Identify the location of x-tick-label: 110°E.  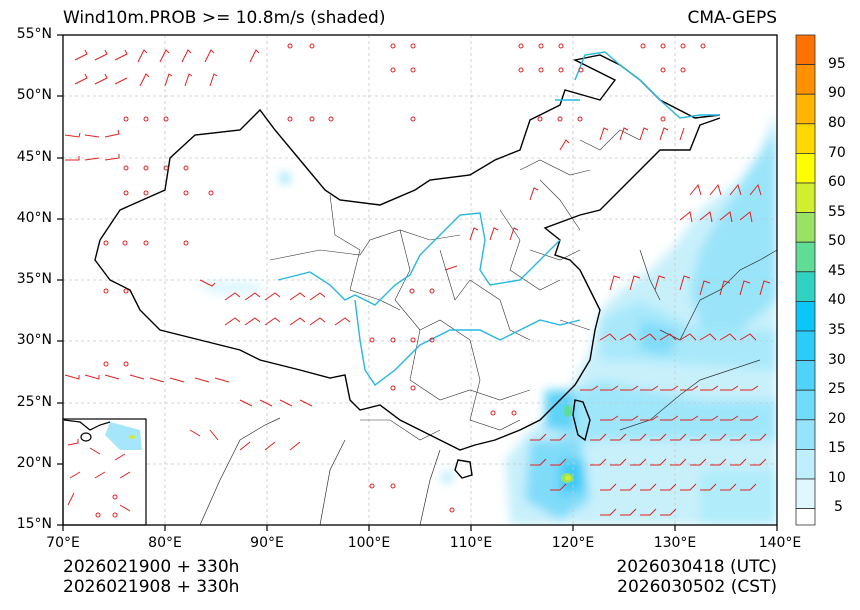
(471, 543).